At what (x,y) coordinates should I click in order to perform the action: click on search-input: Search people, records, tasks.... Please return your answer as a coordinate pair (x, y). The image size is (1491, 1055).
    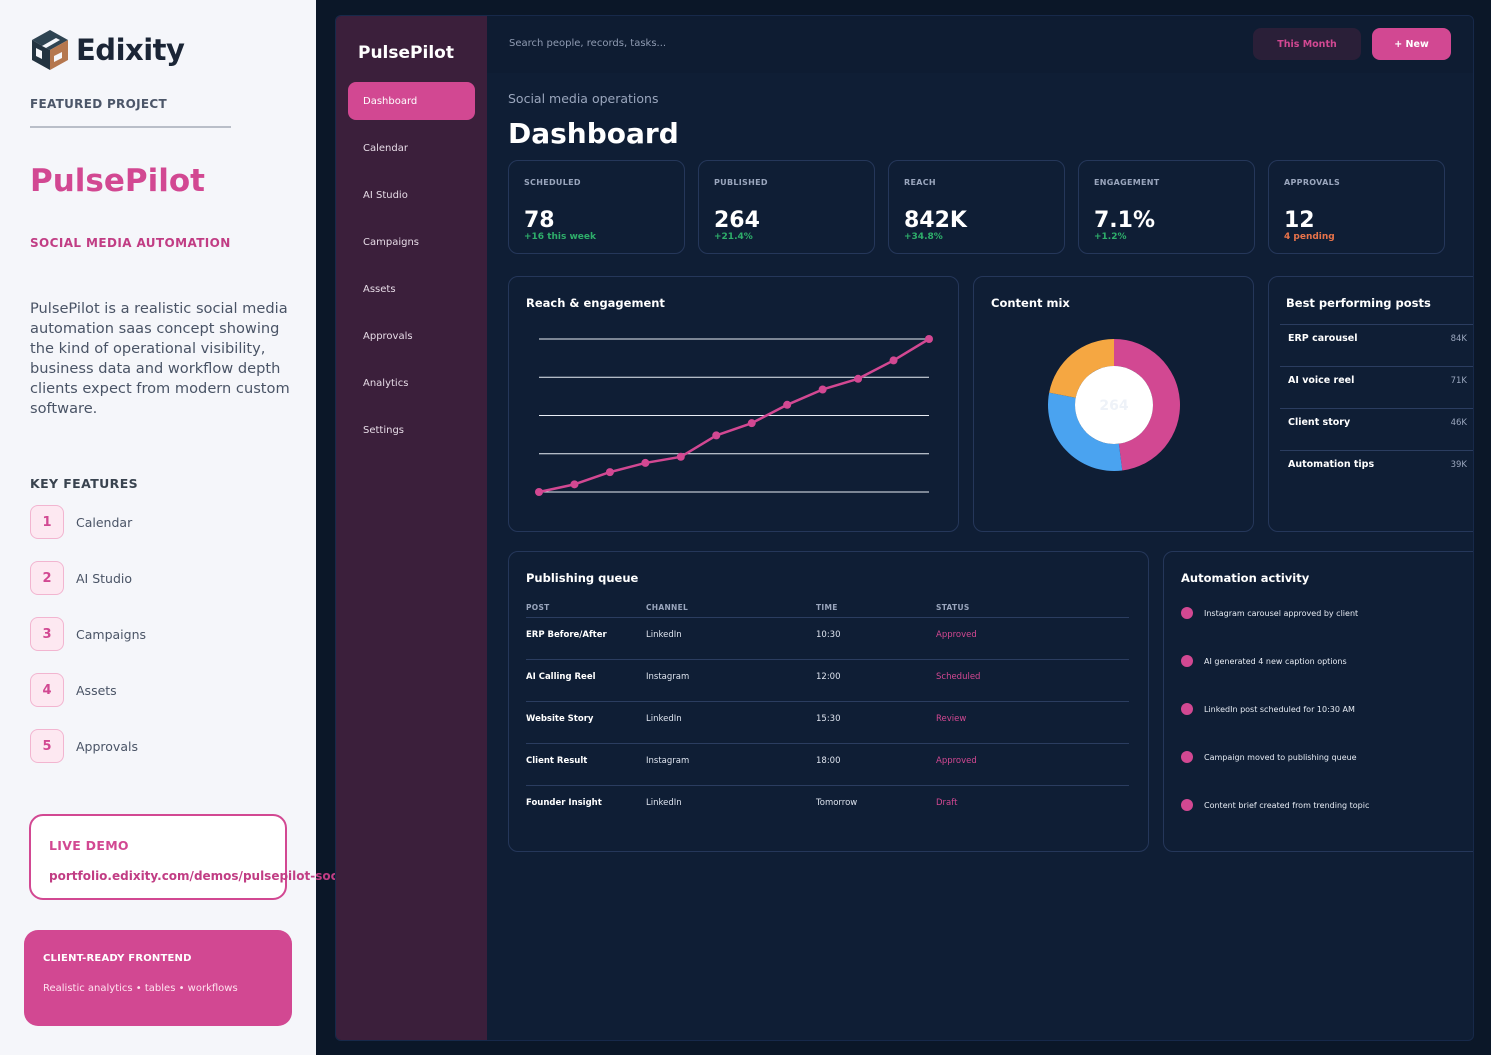
    Looking at the image, I should click on (588, 43).